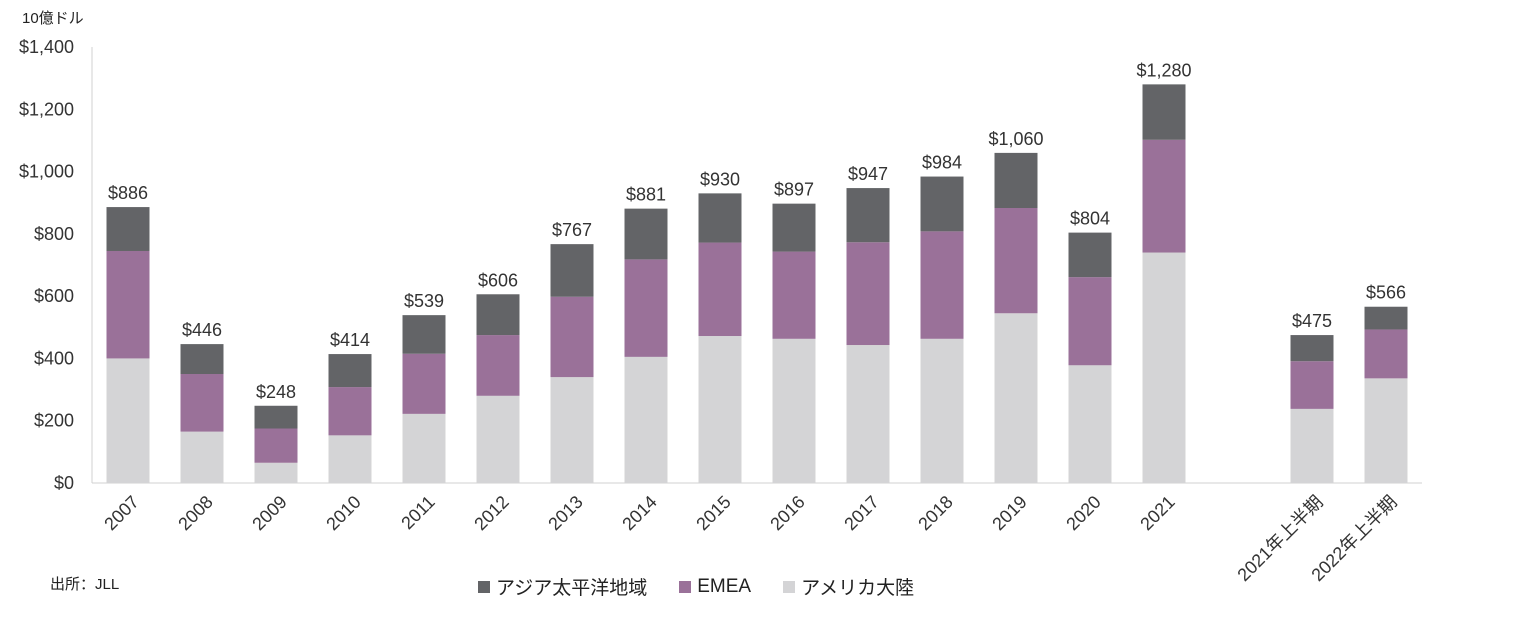  Describe the element at coordinates (424, 301) in the screenshot. I see `bar-total-label: $539` at that location.